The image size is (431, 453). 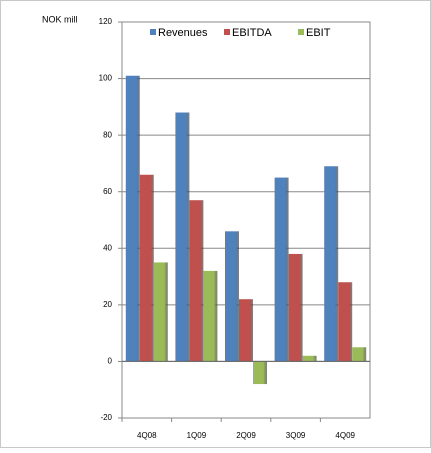 What do you see at coordinates (60, 19) in the screenshot?
I see `y-axis-label: NOK mill` at bounding box center [60, 19].